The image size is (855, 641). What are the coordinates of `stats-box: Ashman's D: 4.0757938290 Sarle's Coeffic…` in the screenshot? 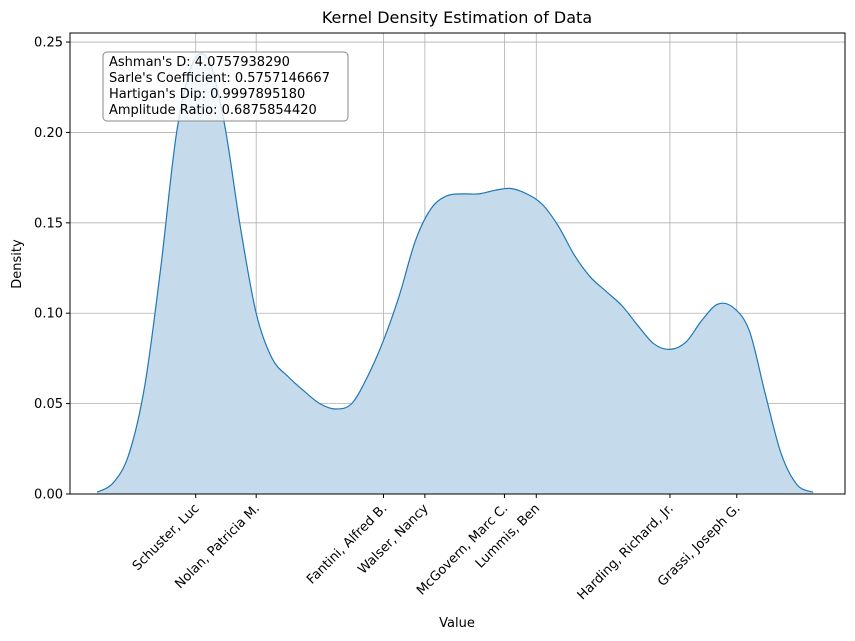 It's located at (225, 86).